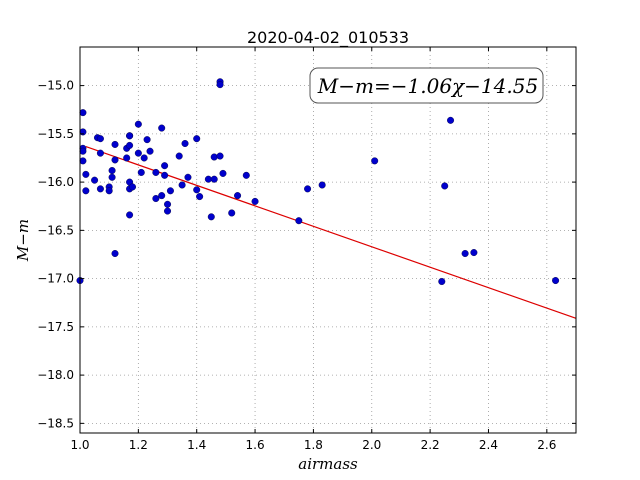  I want to click on x-tick-label: 1.6, so click(255, 445).